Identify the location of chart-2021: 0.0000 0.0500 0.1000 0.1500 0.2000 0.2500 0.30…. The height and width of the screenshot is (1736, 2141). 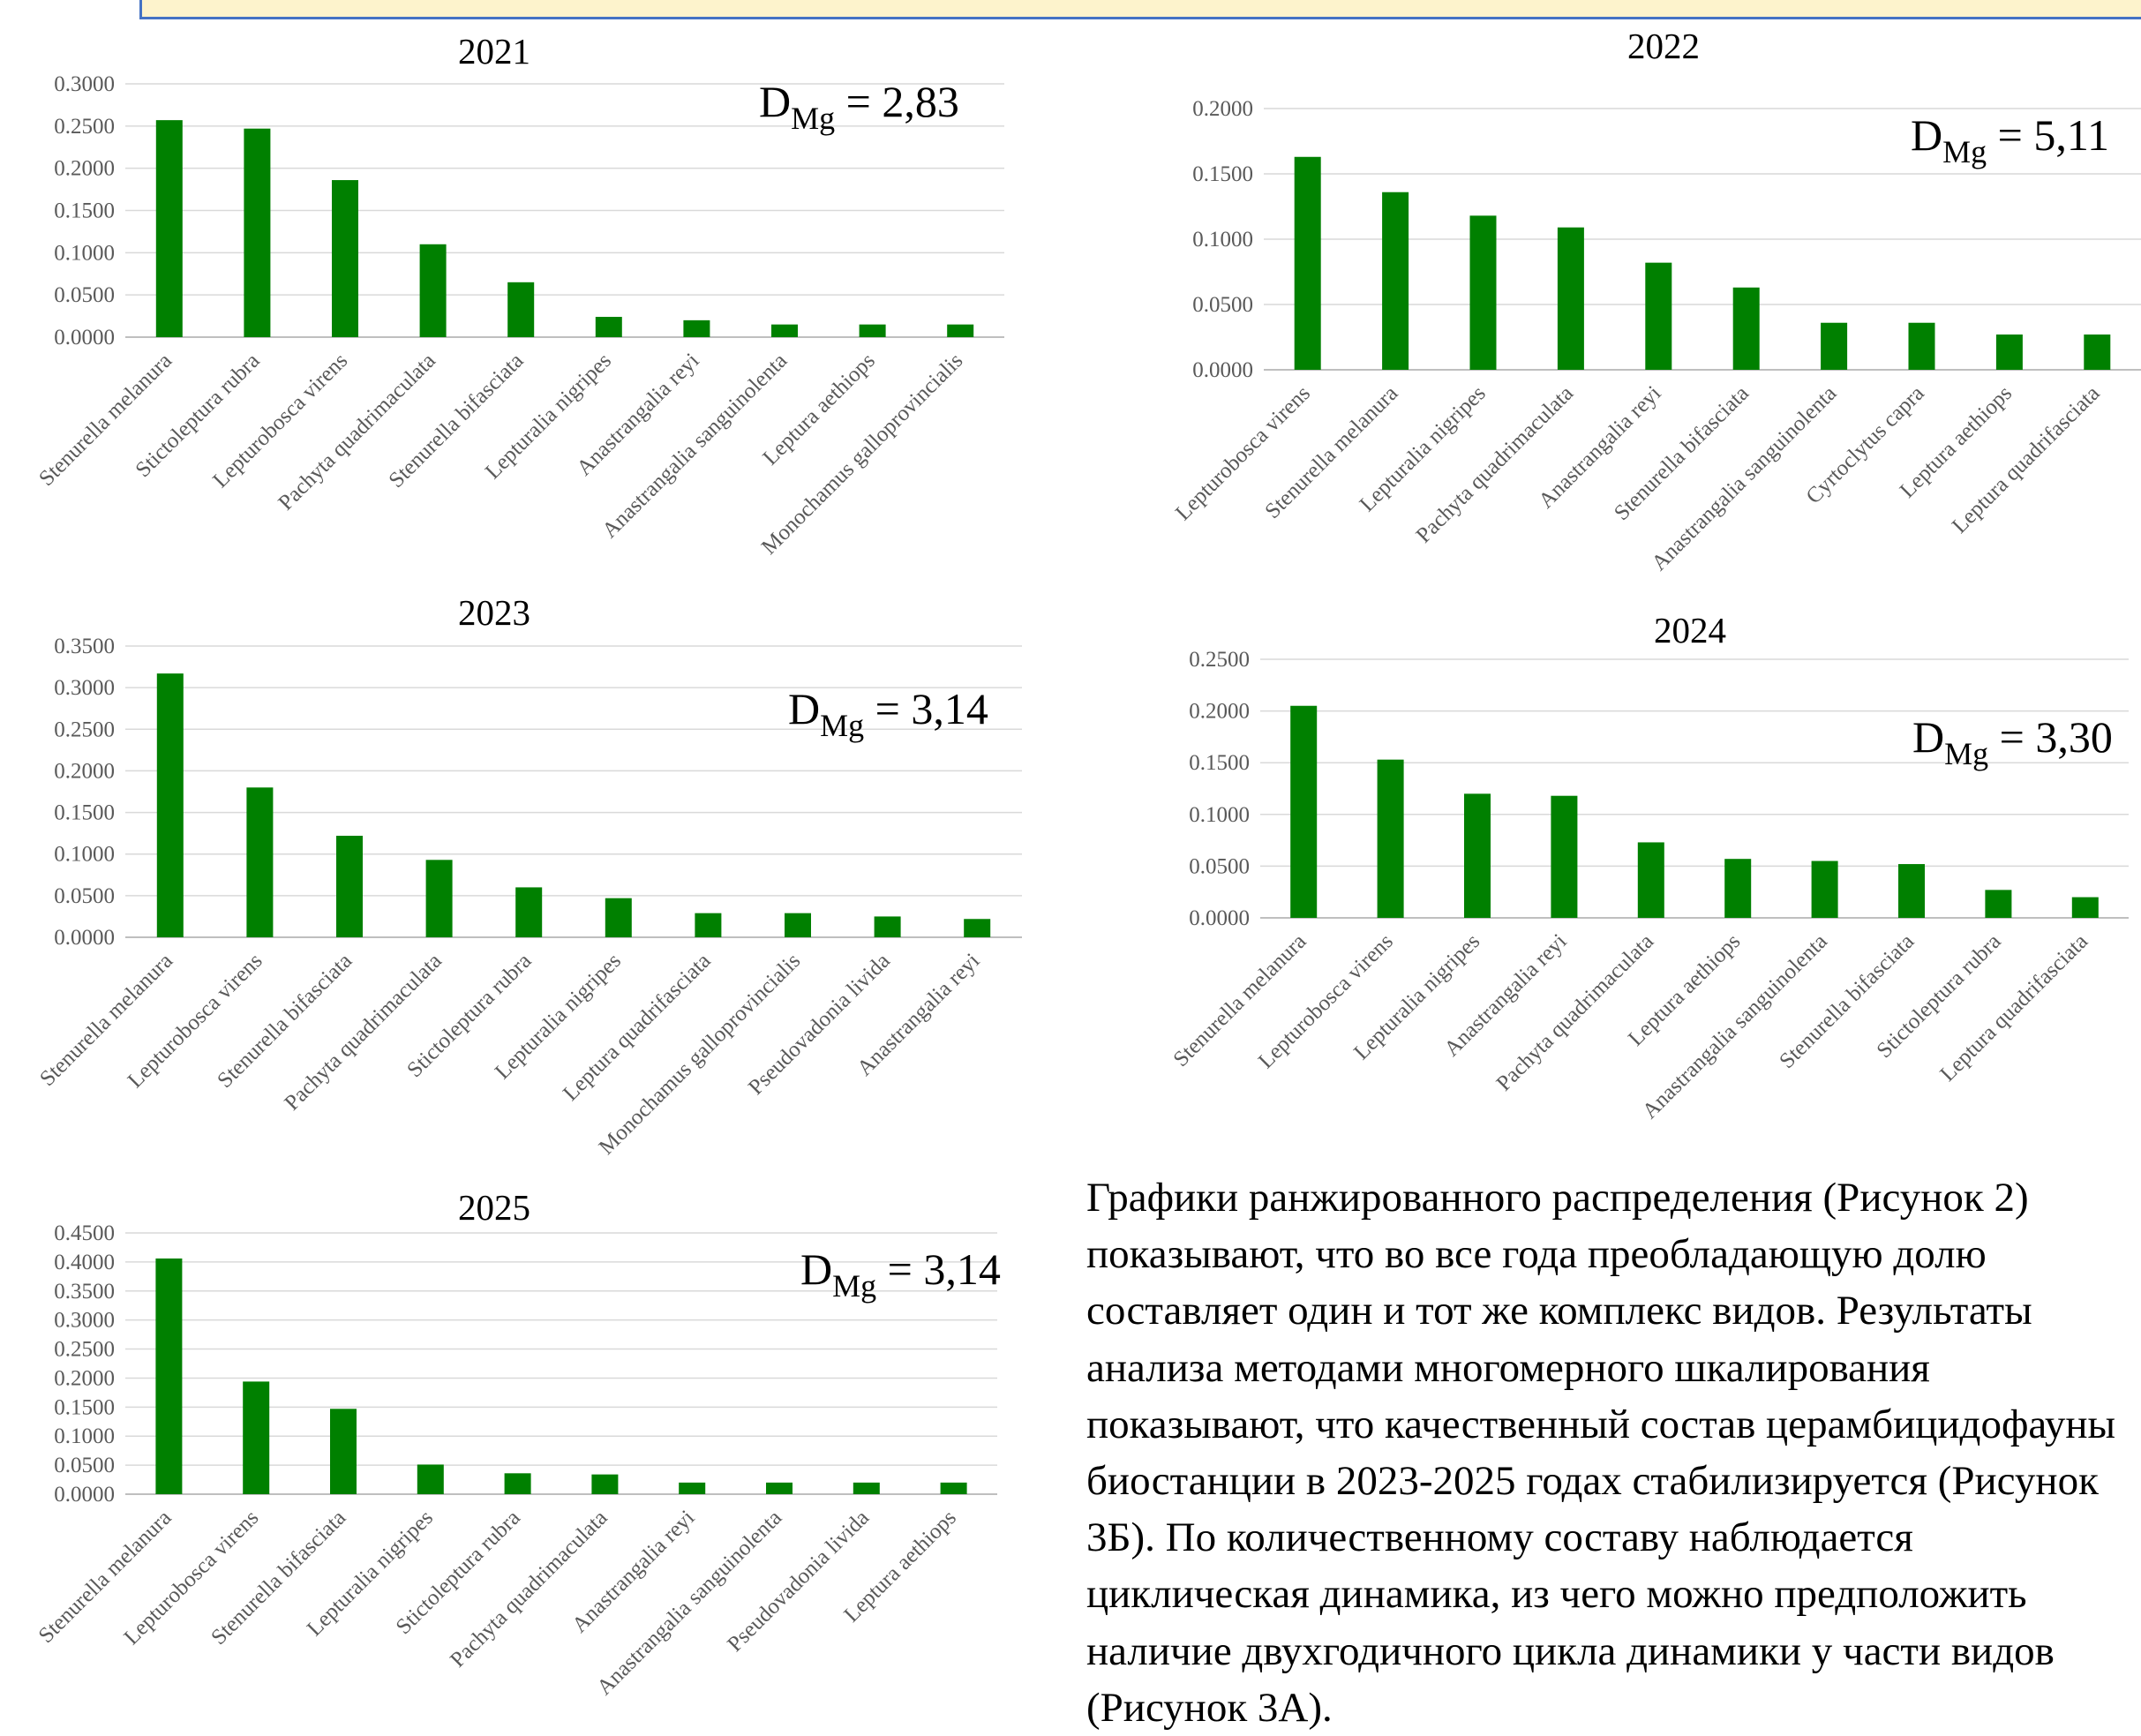
(519, 295).